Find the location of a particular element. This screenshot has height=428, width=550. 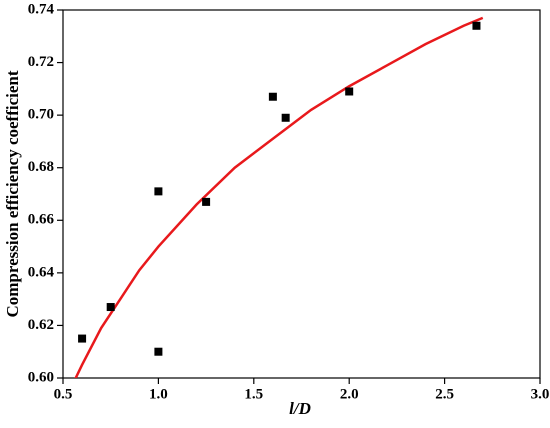

y-tick-label: 0.66 is located at coordinates (41, 220).